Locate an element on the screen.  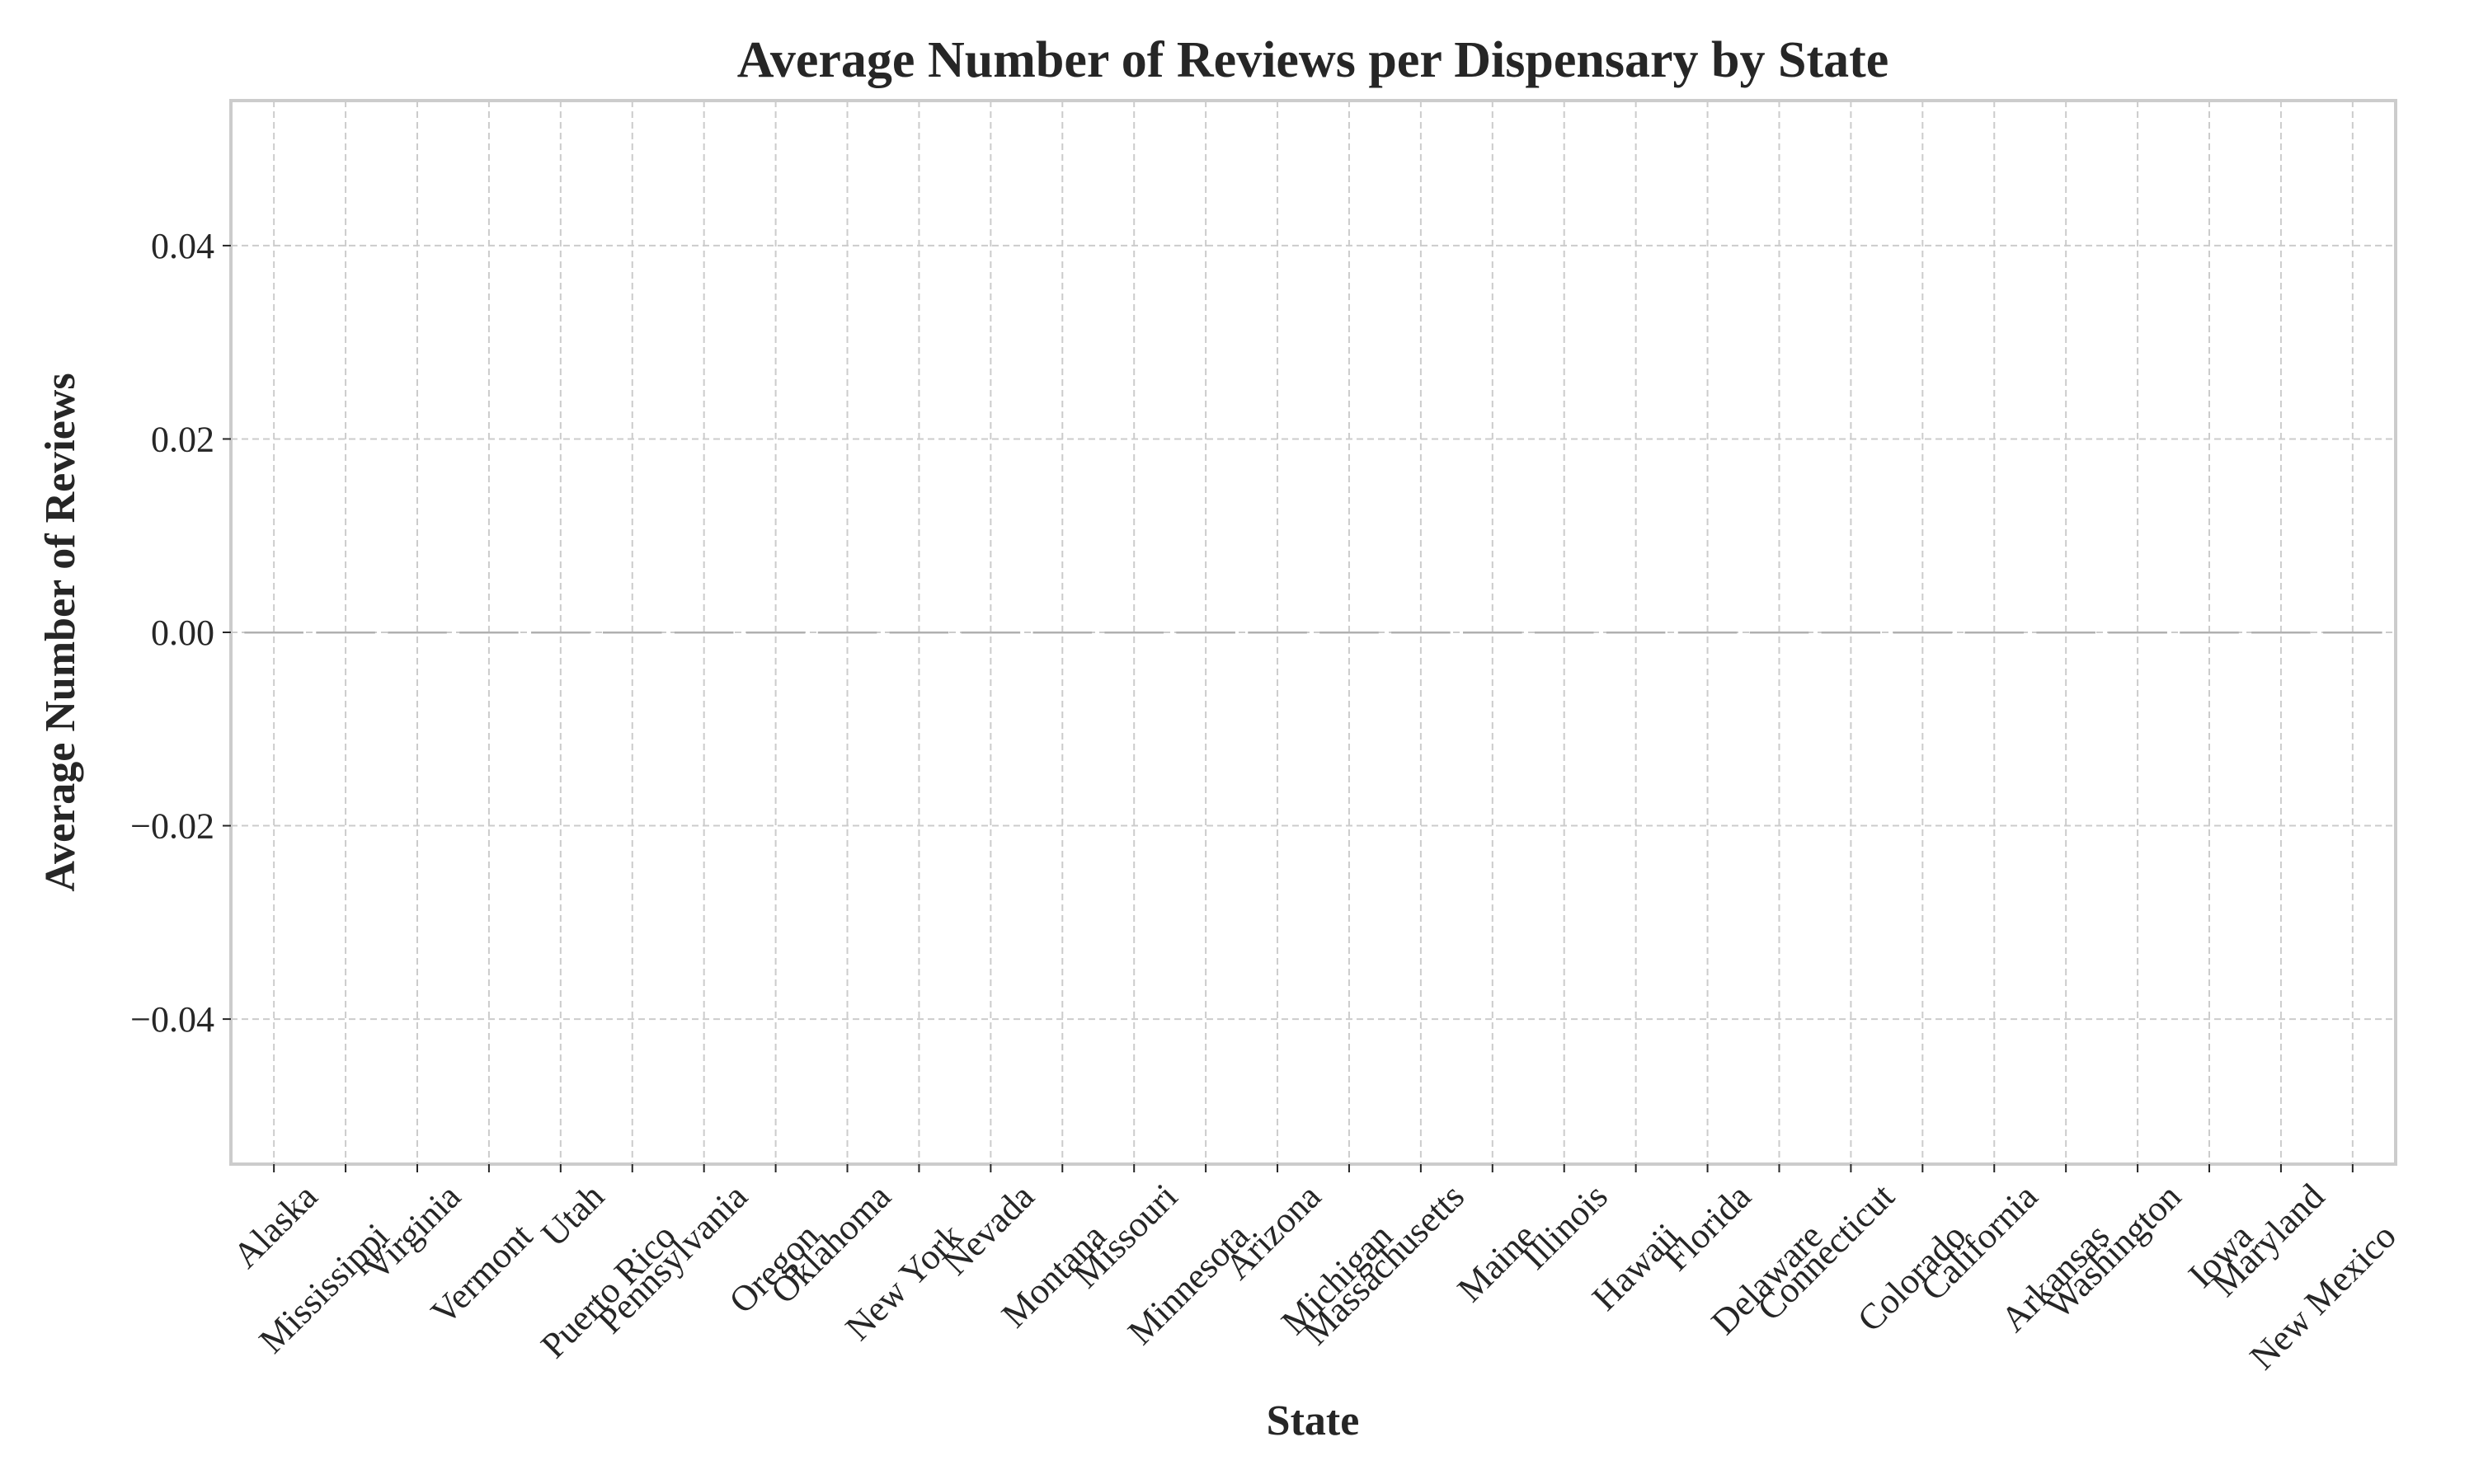
y-axis: −0.04 −0.02 0.00 0.02 0.04 is located at coordinates (180, 633).